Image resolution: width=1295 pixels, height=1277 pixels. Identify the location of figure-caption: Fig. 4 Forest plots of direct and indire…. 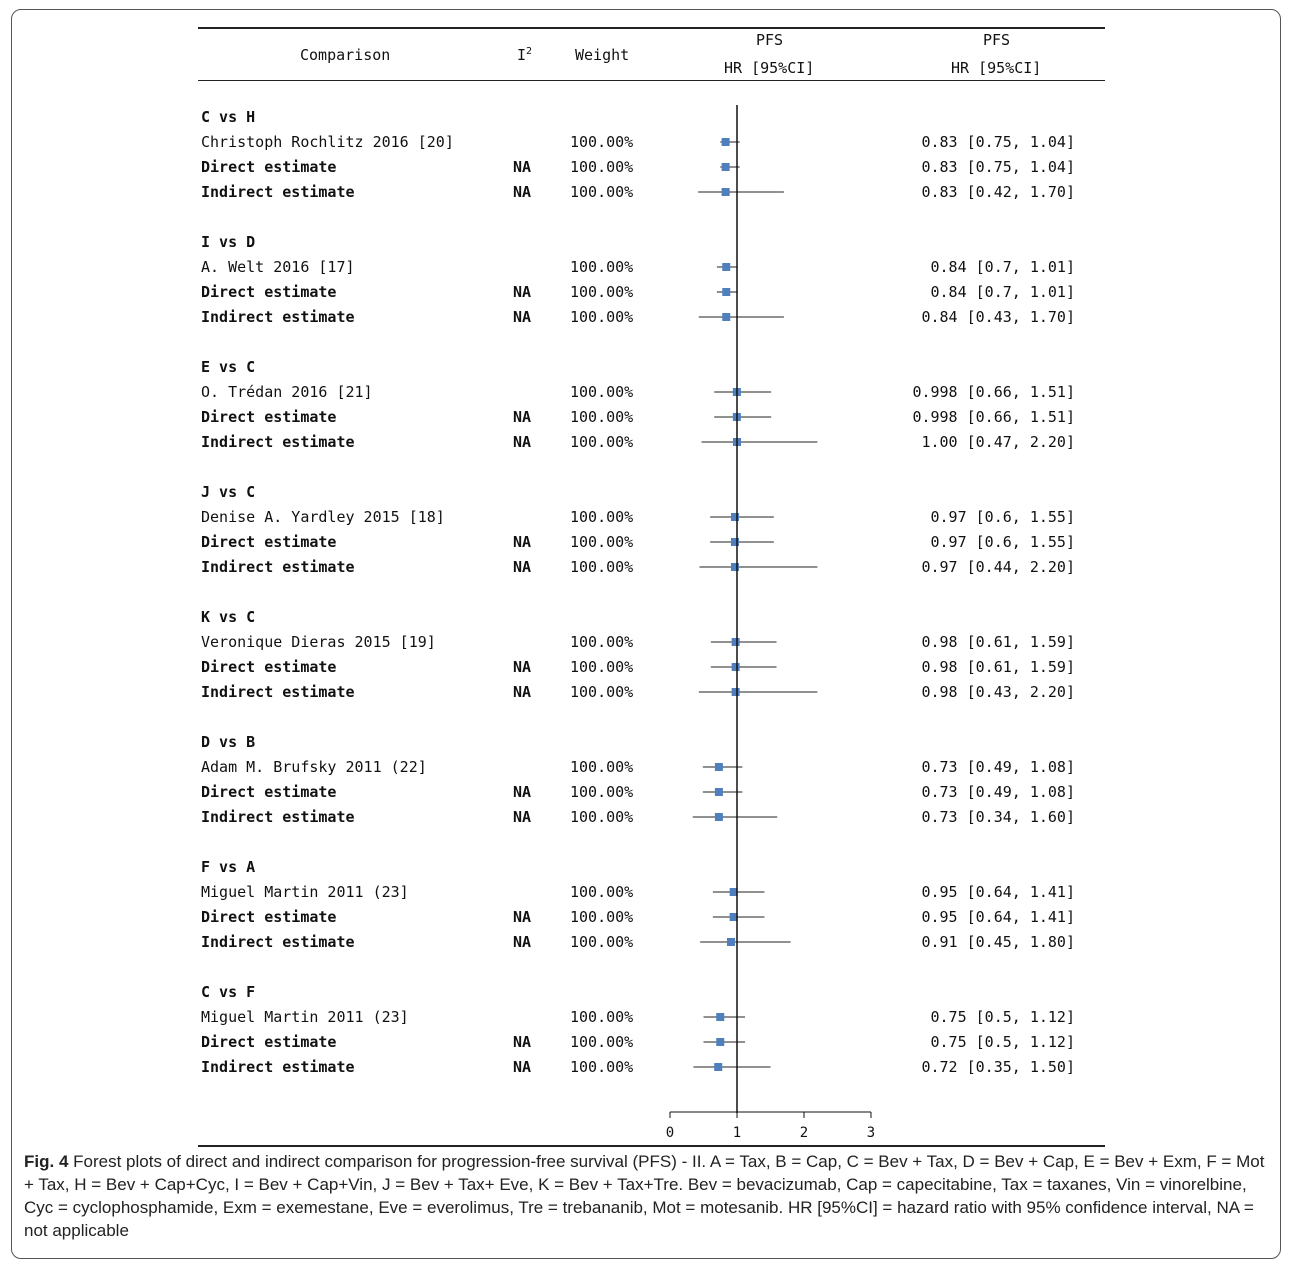
(649, 1196).